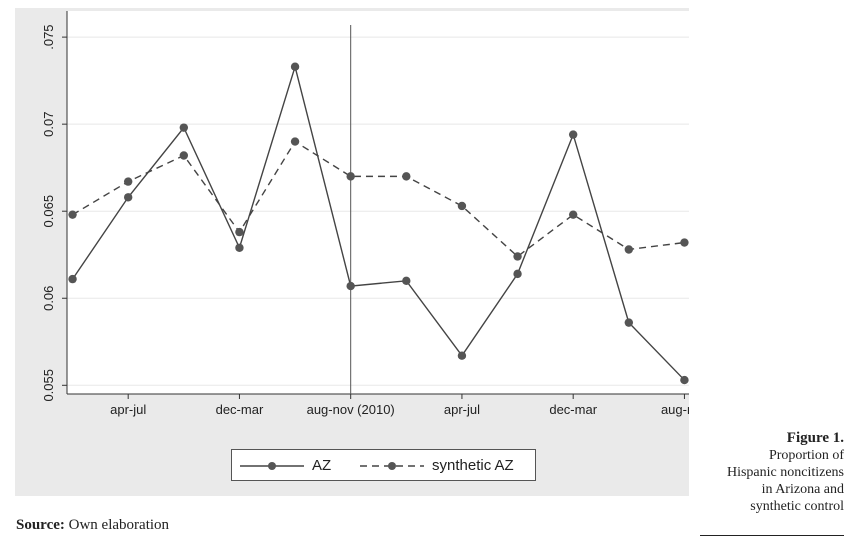 Image resolution: width=852 pixels, height=542 pixels. What do you see at coordinates (815, 438) in the screenshot?
I see `caption-title: Figure 1.` at bounding box center [815, 438].